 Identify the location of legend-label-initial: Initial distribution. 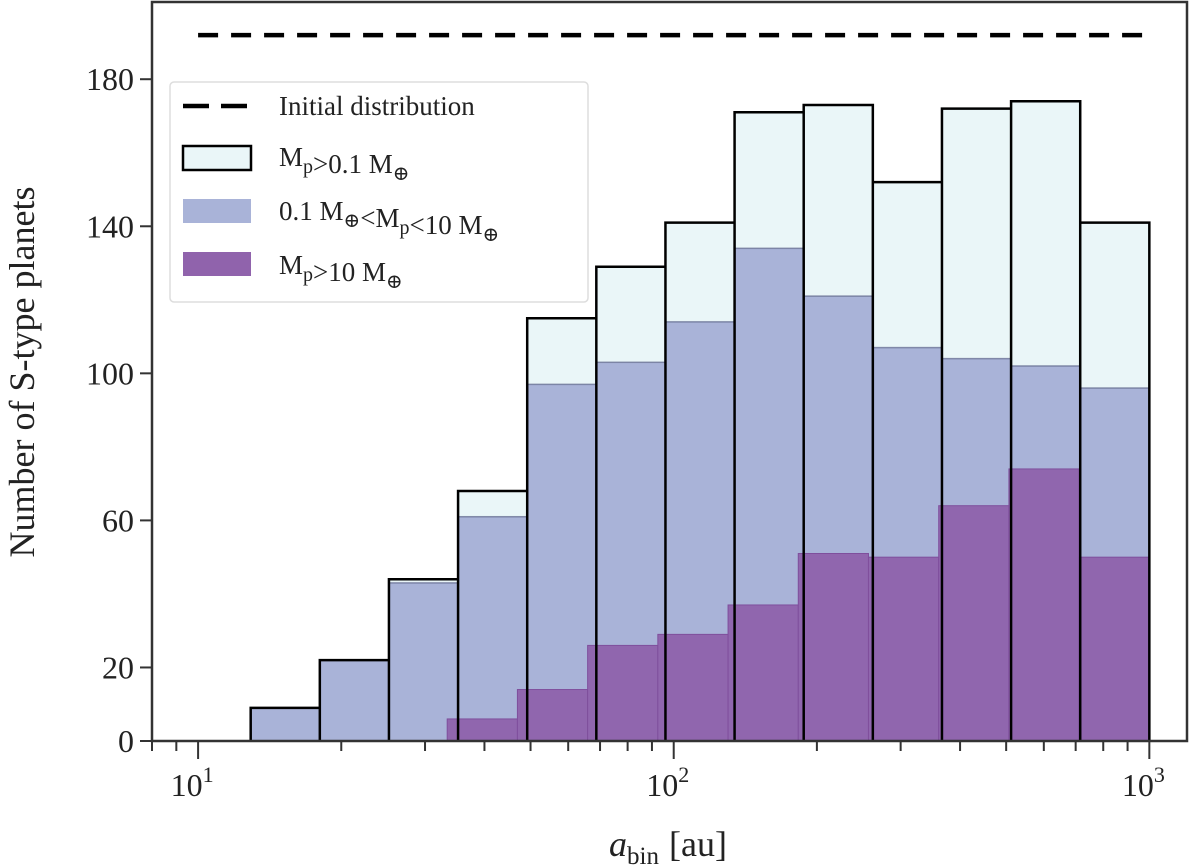
(377, 106).